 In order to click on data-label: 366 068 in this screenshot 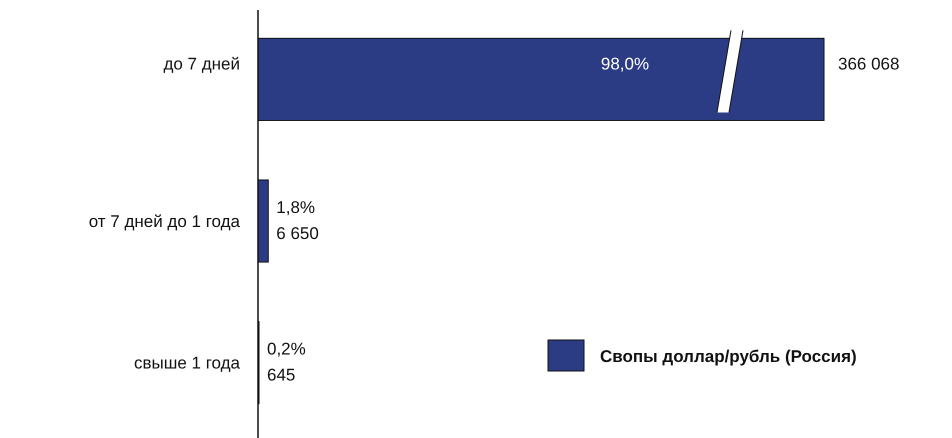, I will do `click(869, 64)`.